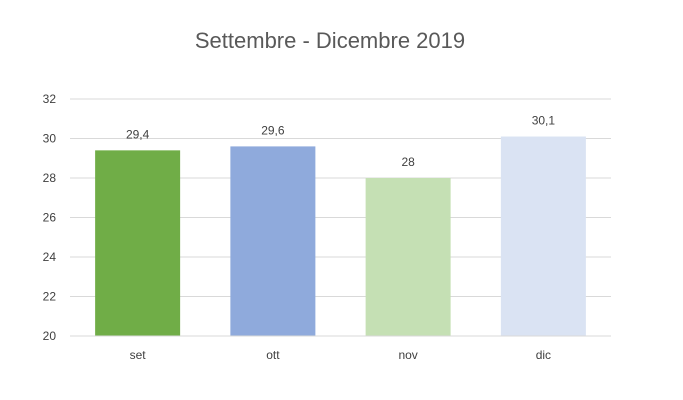 The image size is (683, 400). I want to click on x-tick-label-set: set, so click(138, 355).